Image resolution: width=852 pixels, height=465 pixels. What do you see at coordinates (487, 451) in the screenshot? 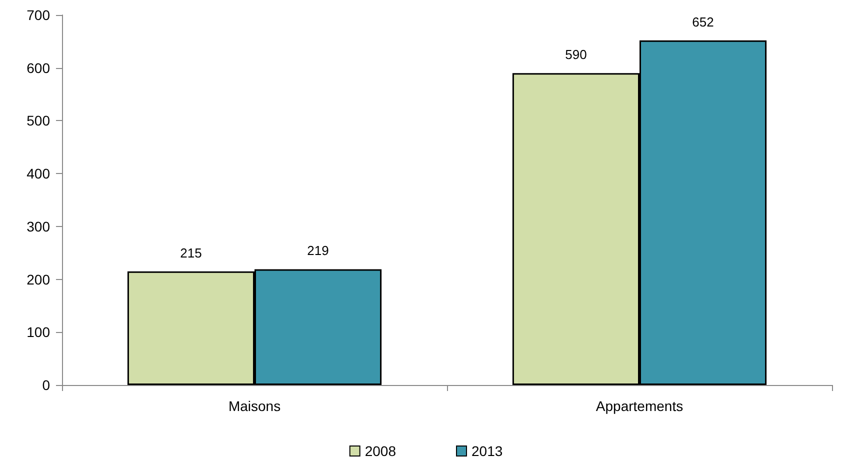
I see `legend-label: 2013` at bounding box center [487, 451].